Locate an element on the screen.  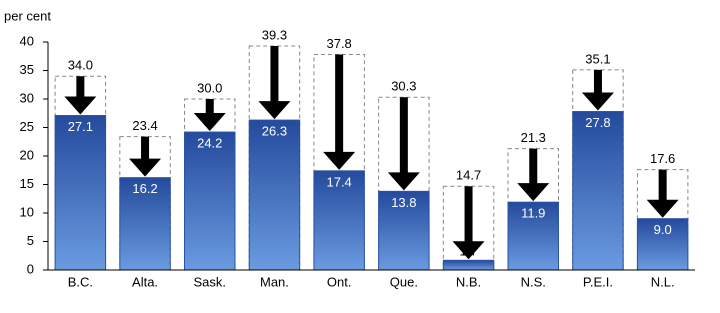
y-axis-label: per cent is located at coordinates (27, 15).